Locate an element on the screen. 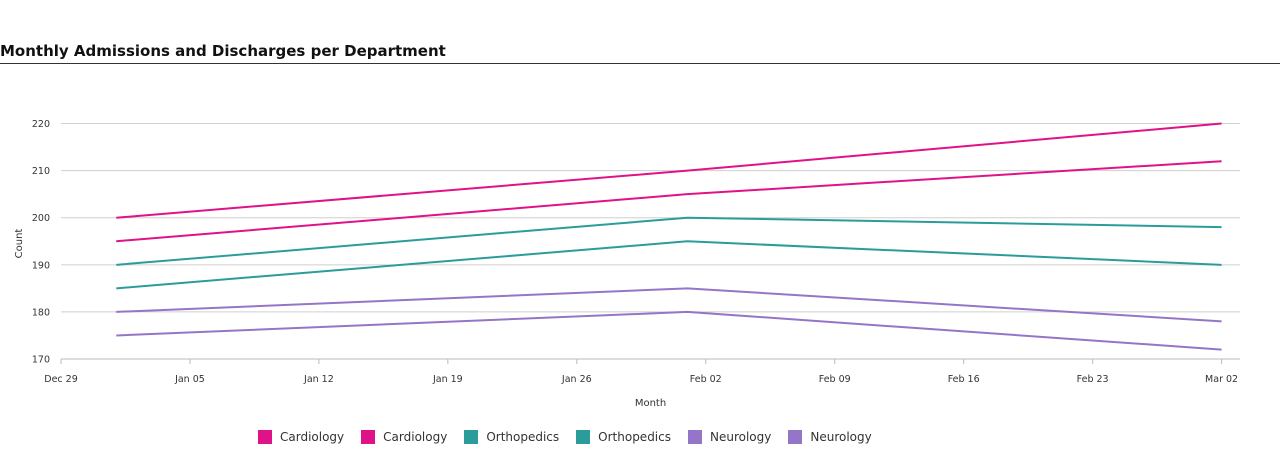 The height and width of the screenshot is (454, 1280). y-tick-label: 190 is located at coordinates (41, 265).